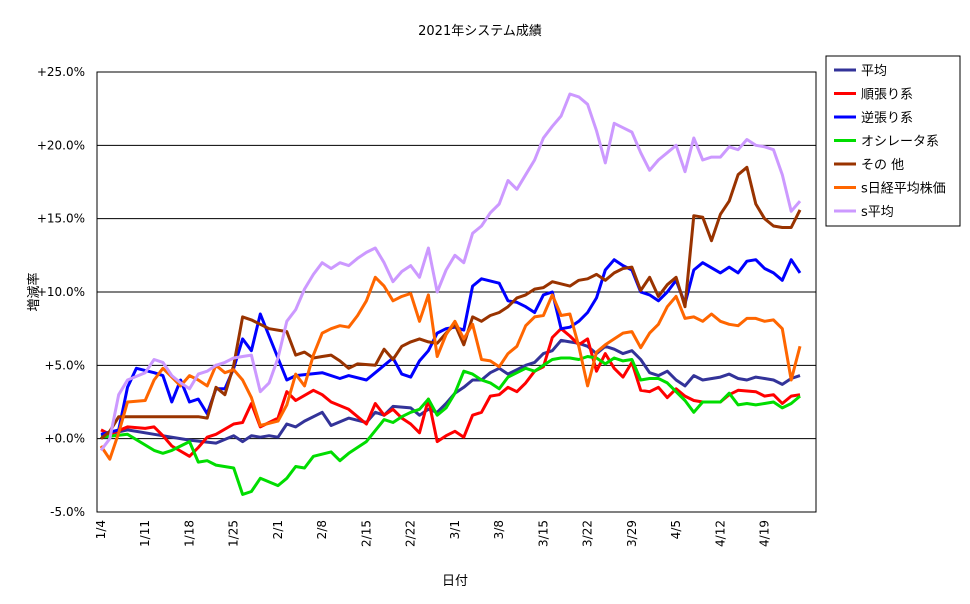  Describe the element at coordinates (61, 72) in the screenshot. I see `y-tick-label: +25.0%` at that location.